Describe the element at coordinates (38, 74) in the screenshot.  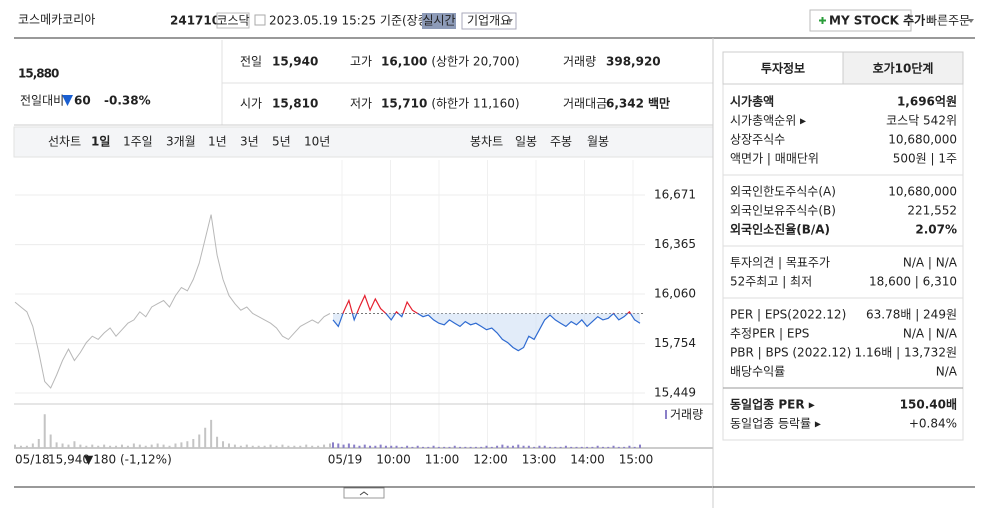
I see `current-price: 15,880` at that location.